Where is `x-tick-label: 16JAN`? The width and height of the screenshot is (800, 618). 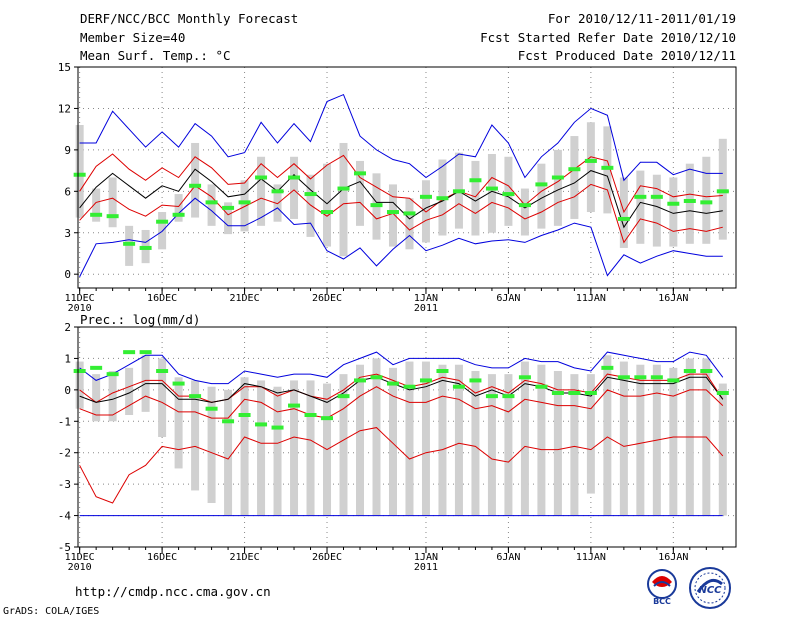
x-tick-label: 16JAN is located at coordinates (673, 298).